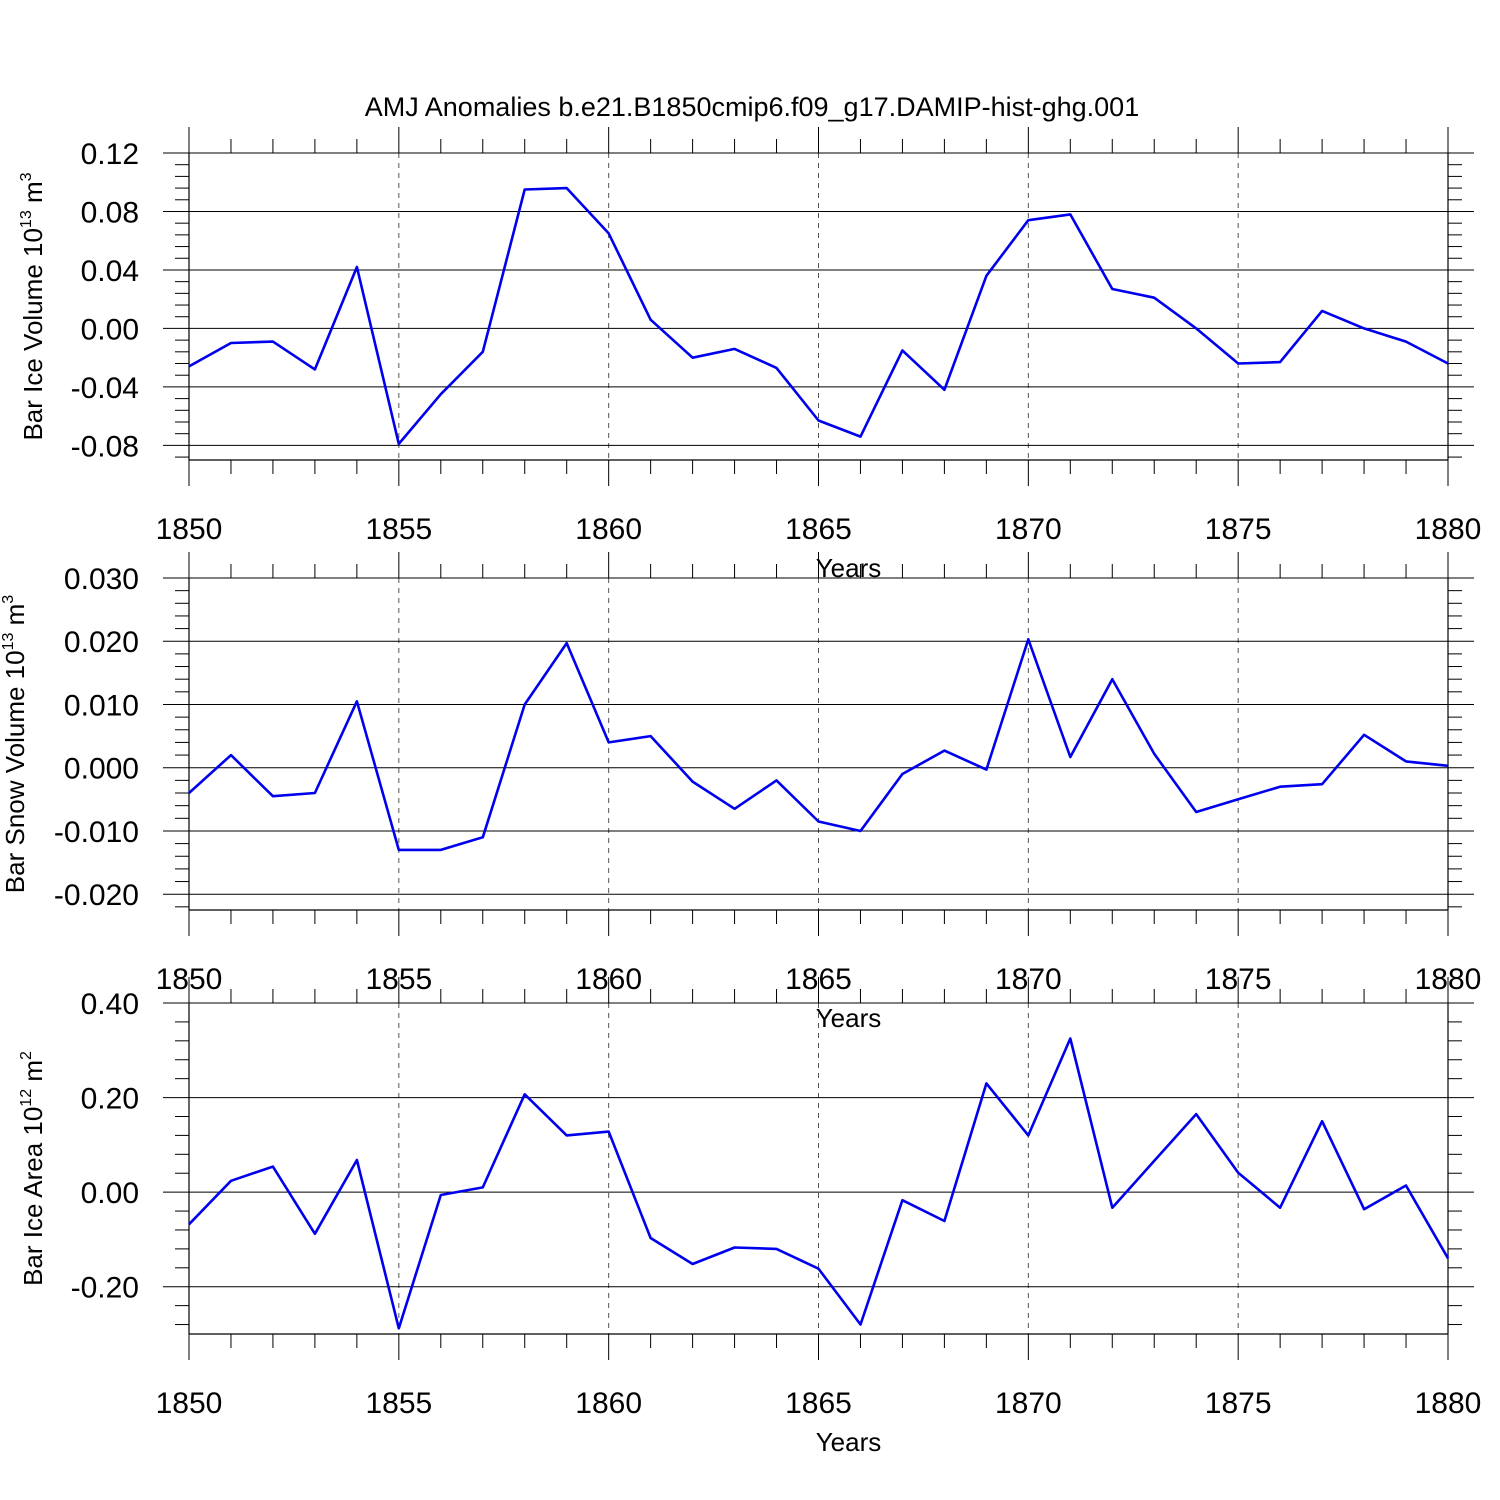 The image size is (1500, 1500). What do you see at coordinates (33, 1168) in the screenshot?
I see `y-axis-label: Bar Ice Area 1012 m2` at bounding box center [33, 1168].